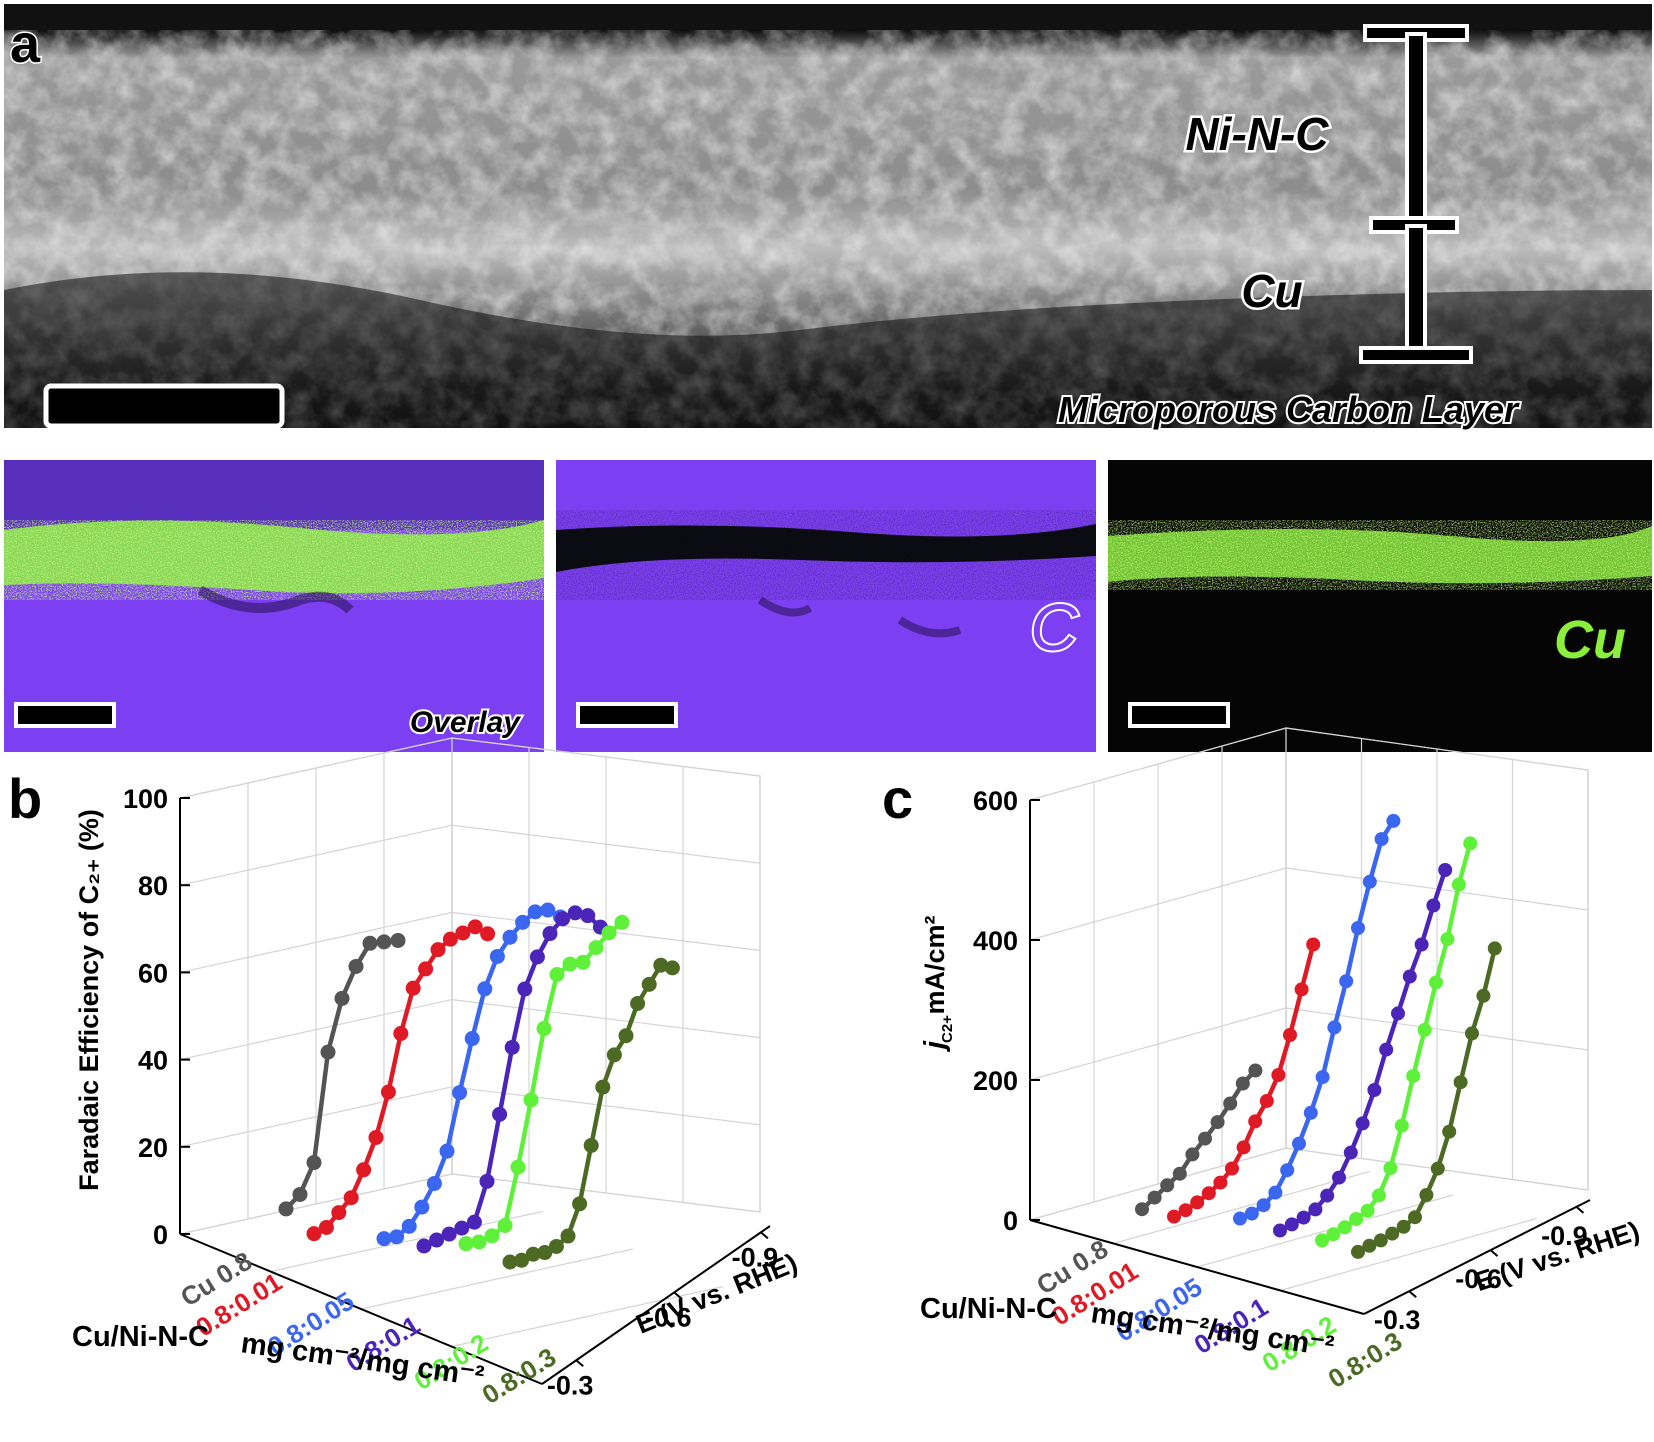  What do you see at coordinates (677, 1295) in the screenshot?
I see `chart-b-e-tick` at bounding box center [677, 1295].